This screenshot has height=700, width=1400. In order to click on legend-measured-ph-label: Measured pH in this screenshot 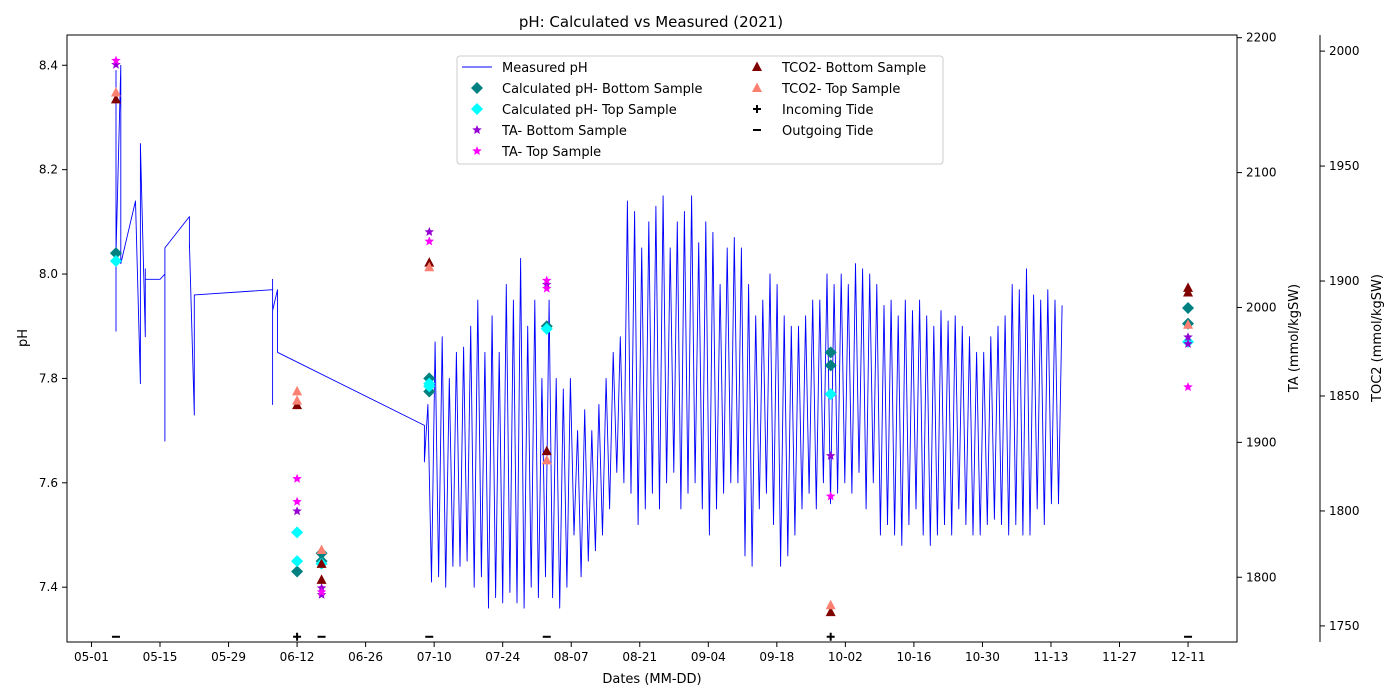, I will do `click(545, 68)`.